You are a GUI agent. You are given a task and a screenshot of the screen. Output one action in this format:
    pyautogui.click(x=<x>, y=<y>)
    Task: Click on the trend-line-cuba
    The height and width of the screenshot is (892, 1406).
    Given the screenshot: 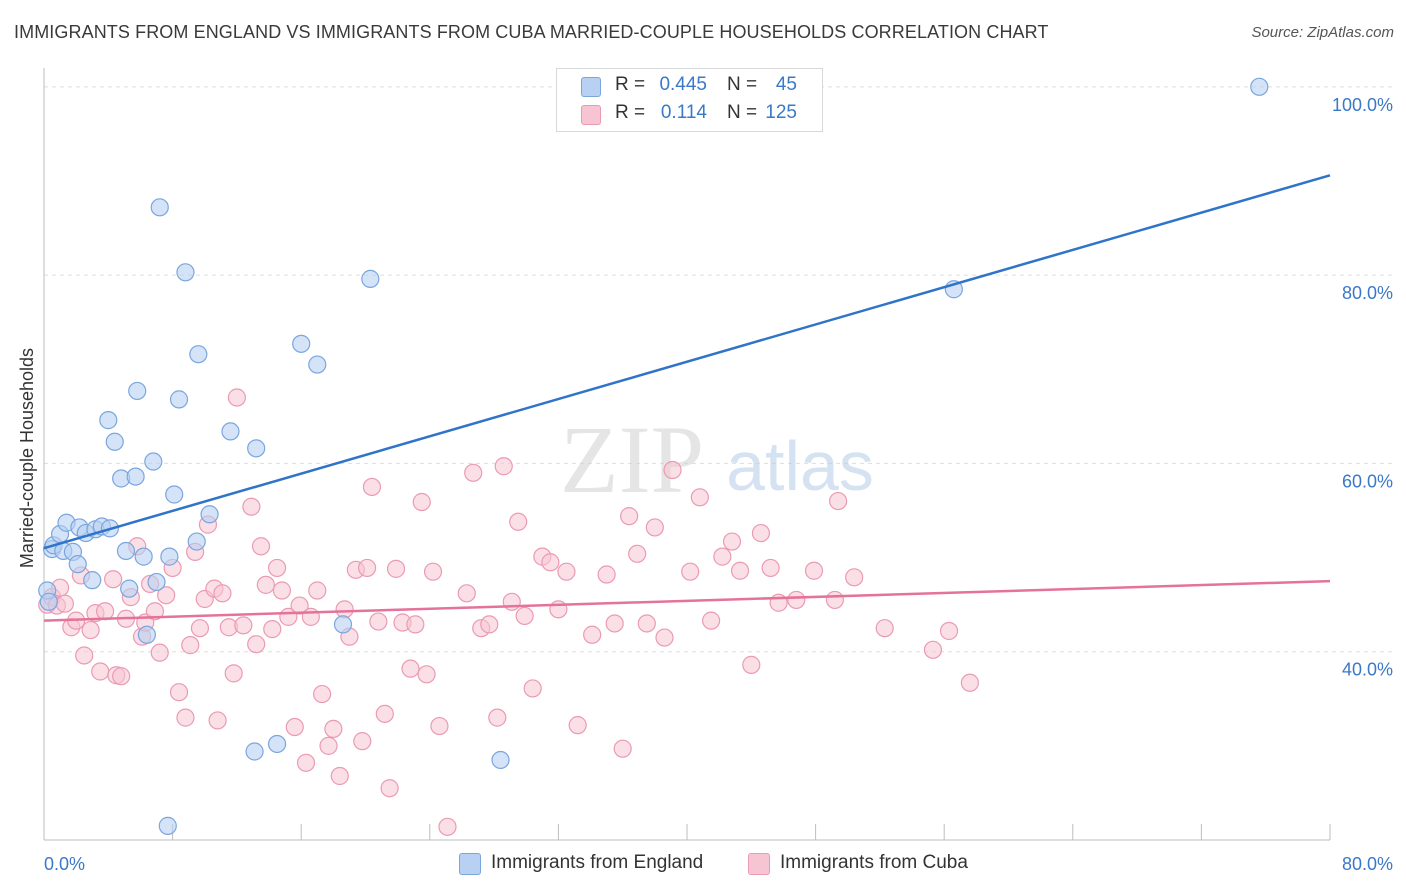 What is the action you would take?
    pyautogui.click(x=687, y=600)
    